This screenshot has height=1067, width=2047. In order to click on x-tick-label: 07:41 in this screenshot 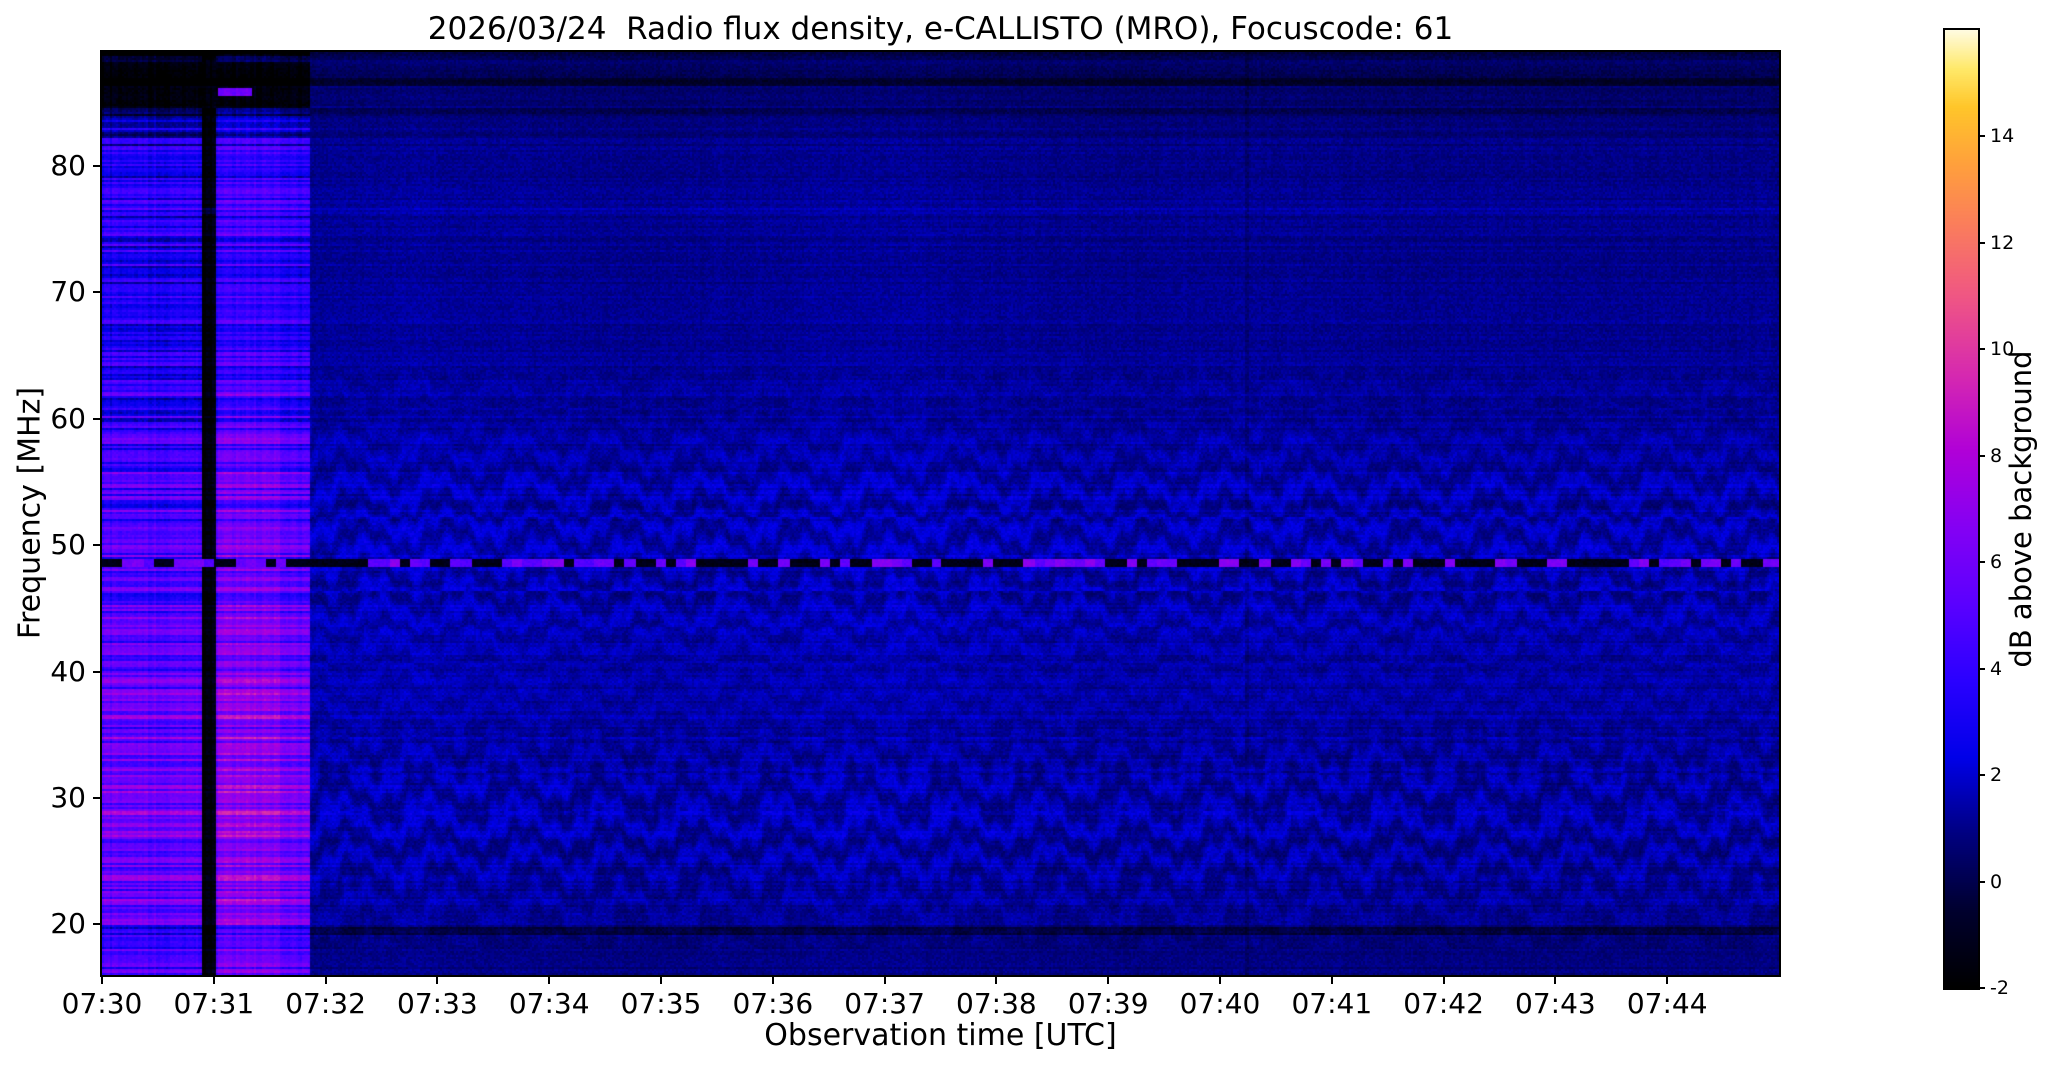, I will do `click(1332, 1003)`.